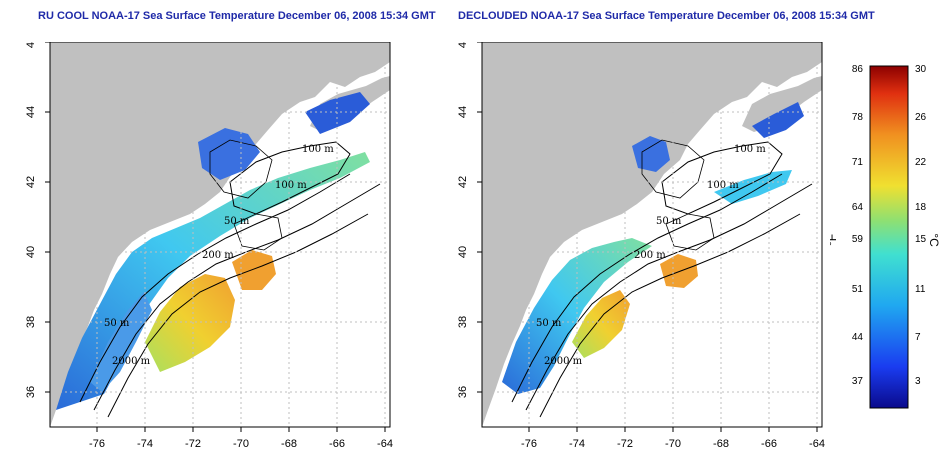 This screenshot has width=950, height=475. What do you see at coordinates (921, 69) in the screenshot?
I see `colorbar-c-tick: 30` at bounding box center [921, 69].